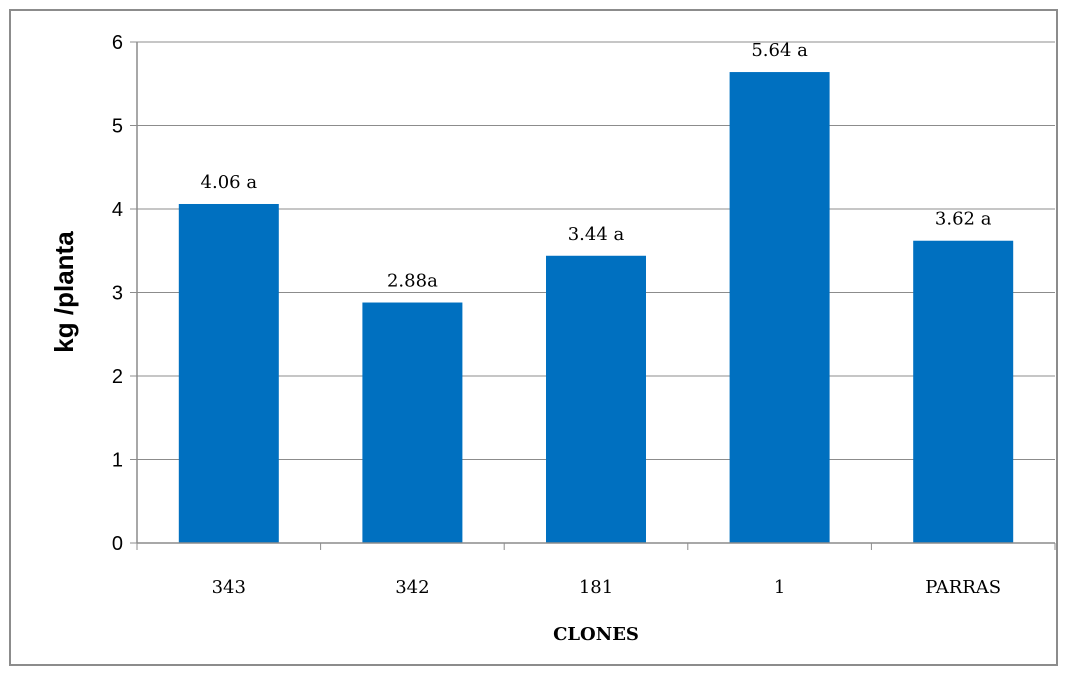 This screenshot has height=675, width=1069. I want to click on data-label: 5.64 a, so click(779, 50).